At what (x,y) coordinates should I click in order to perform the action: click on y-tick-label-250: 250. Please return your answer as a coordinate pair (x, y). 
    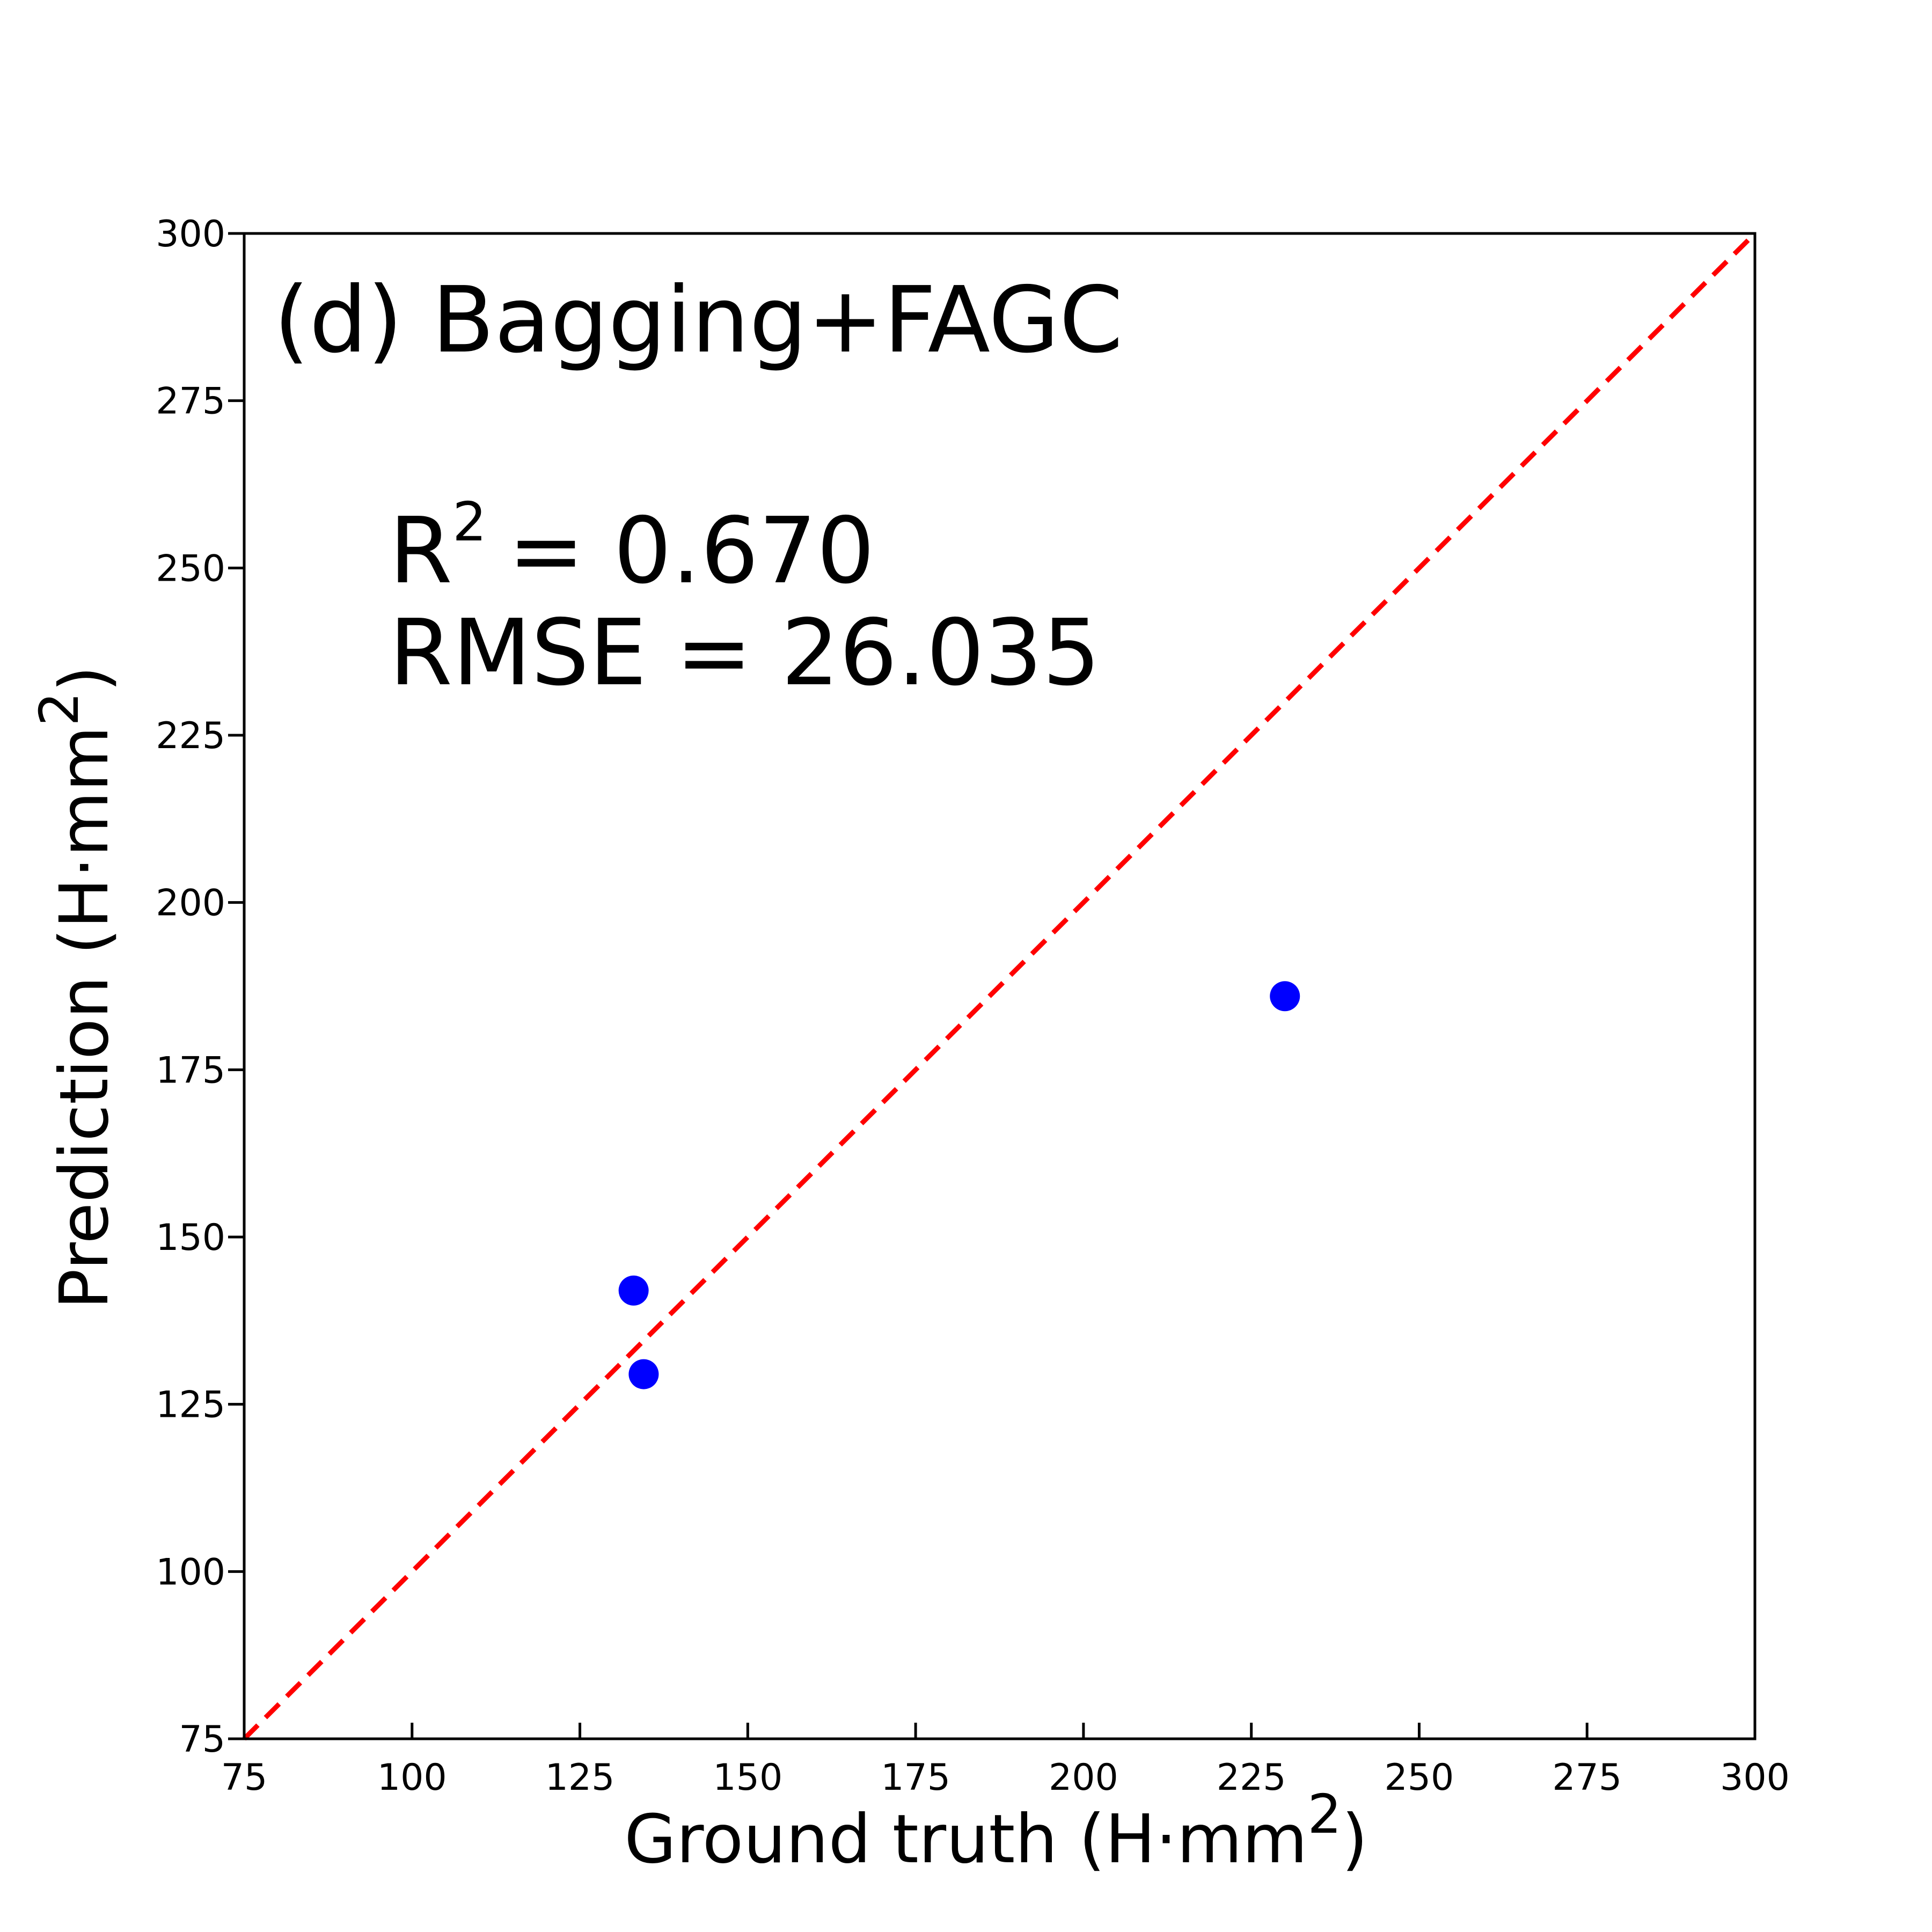
    Looking at the image, I should click on (190, 568).